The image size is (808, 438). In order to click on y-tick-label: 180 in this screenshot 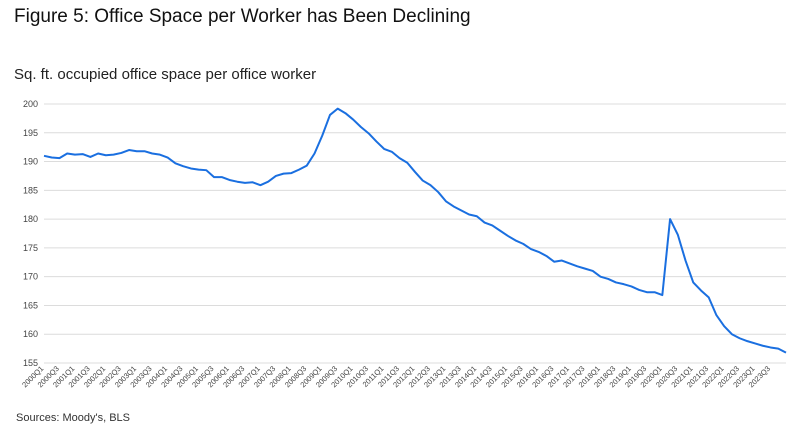, I will do `click(30, 219)`.